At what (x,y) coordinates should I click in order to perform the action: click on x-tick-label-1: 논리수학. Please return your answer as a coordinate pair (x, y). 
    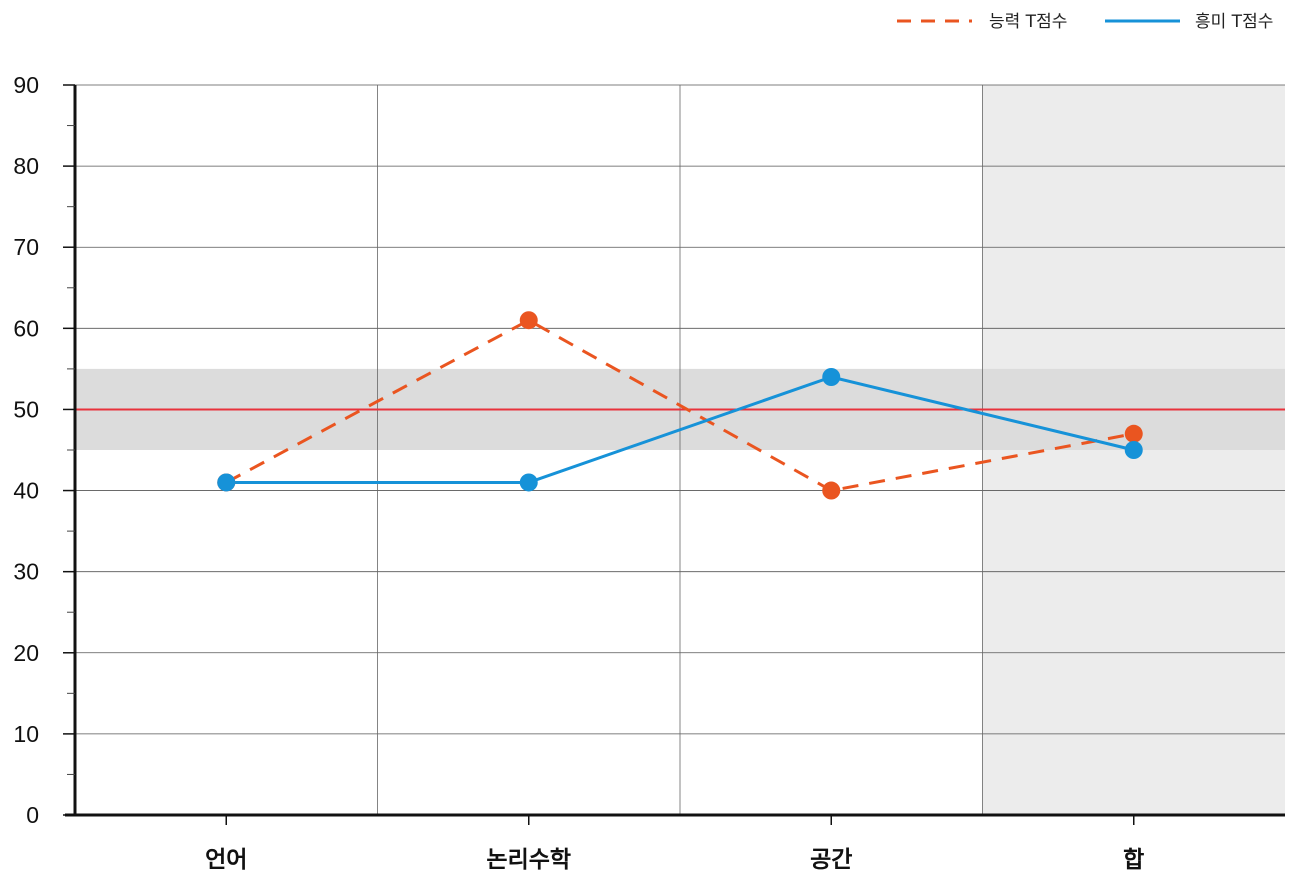
    Looking at the image, I should click on (528, 859).